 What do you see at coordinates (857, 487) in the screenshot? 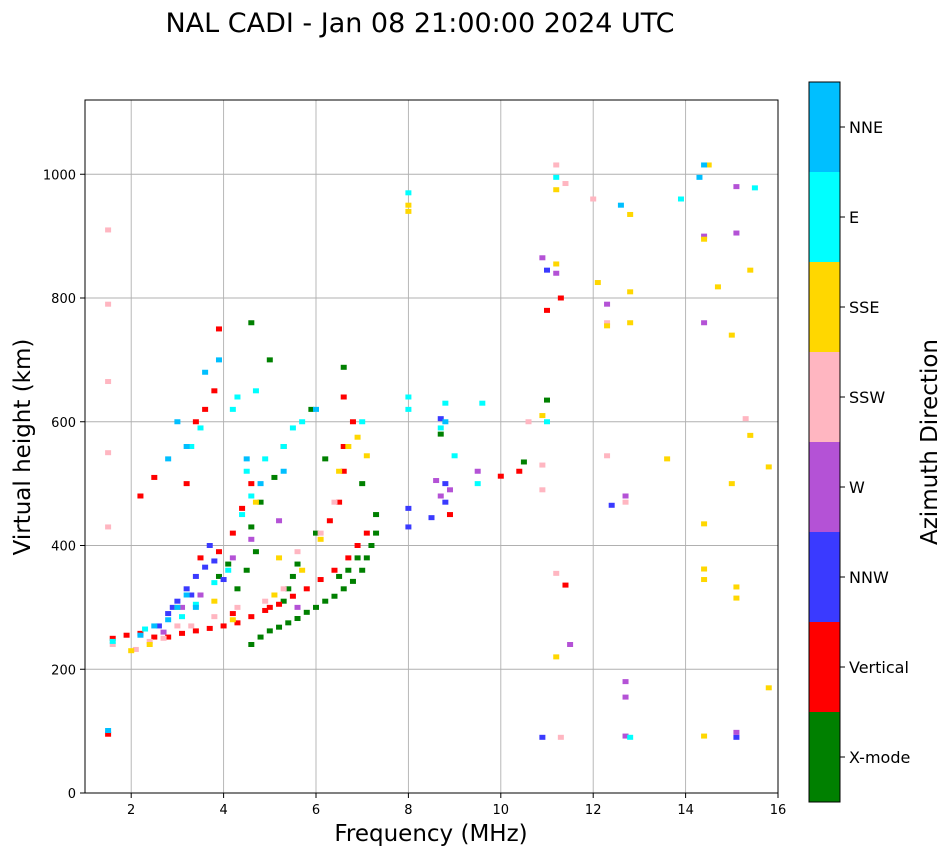
I see `colorbar-tick-label: W` at bounding box center [857, 487].